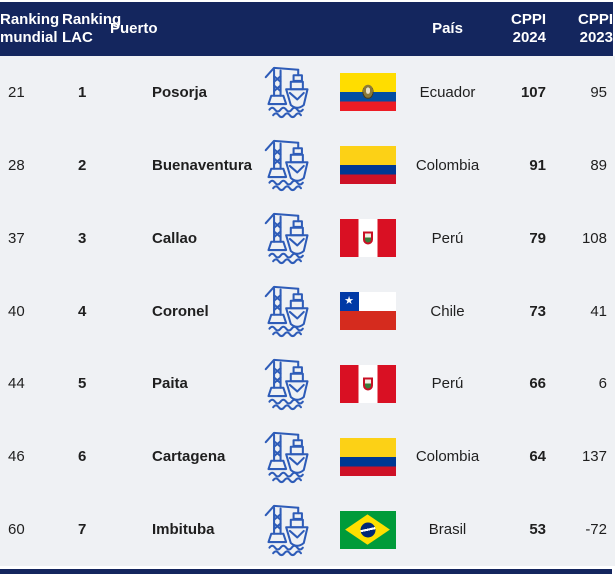  I want to click on ranking-lac-value: 3, so click(82, 238).